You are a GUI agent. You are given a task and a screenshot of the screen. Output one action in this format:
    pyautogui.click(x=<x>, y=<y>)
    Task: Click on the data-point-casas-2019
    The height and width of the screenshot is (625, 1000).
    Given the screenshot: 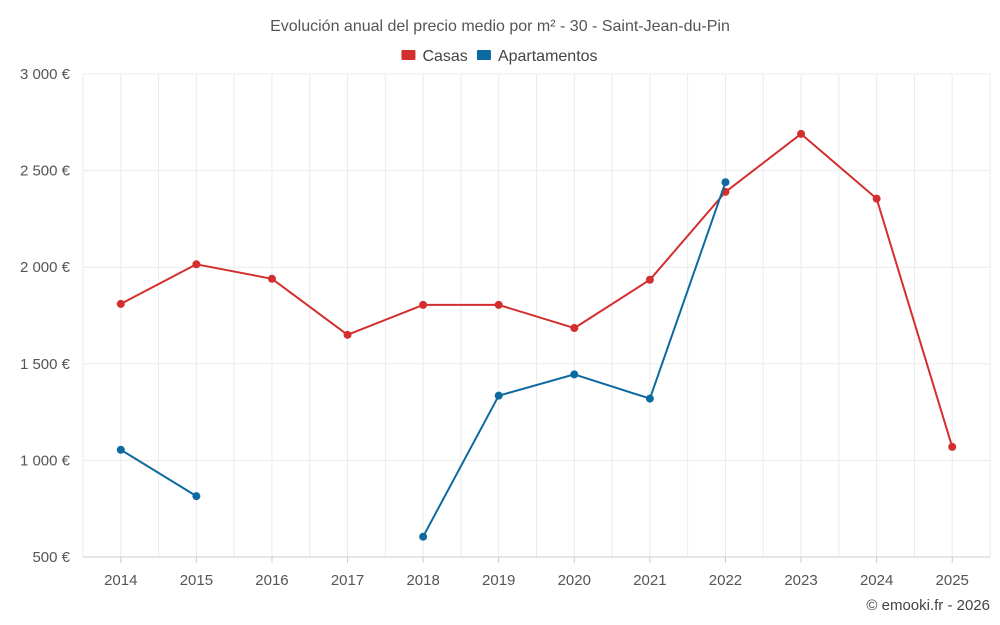 What is the action you would take?
    pyautogui.click(x=498, y=304)
    